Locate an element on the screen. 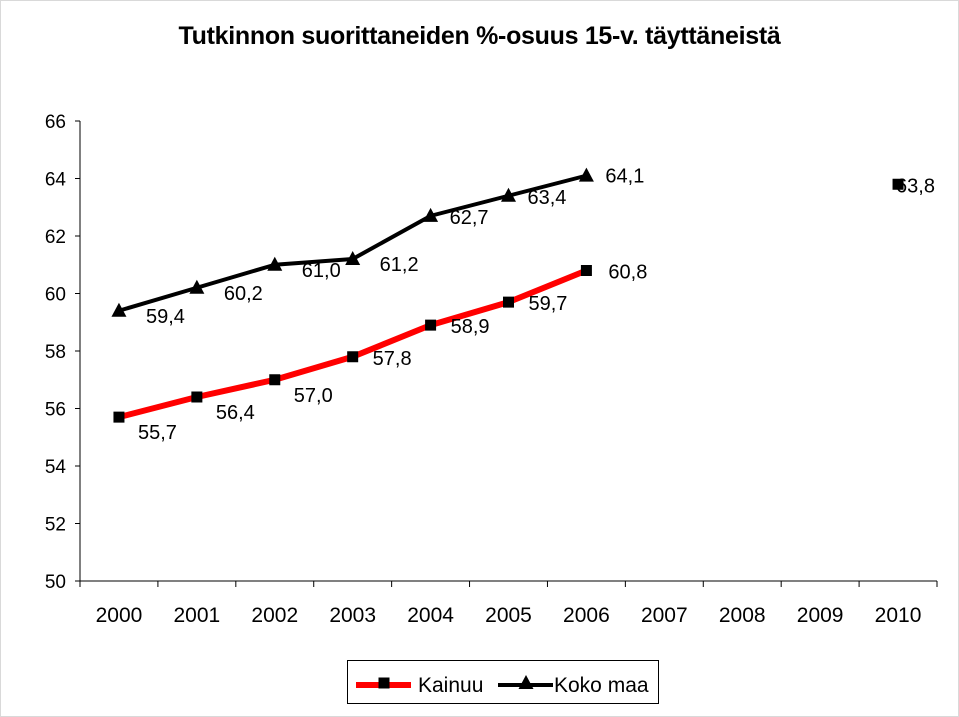 This screenshot has height=717, width=959. data-label: 62,7 is located at coordinates (469, 218).